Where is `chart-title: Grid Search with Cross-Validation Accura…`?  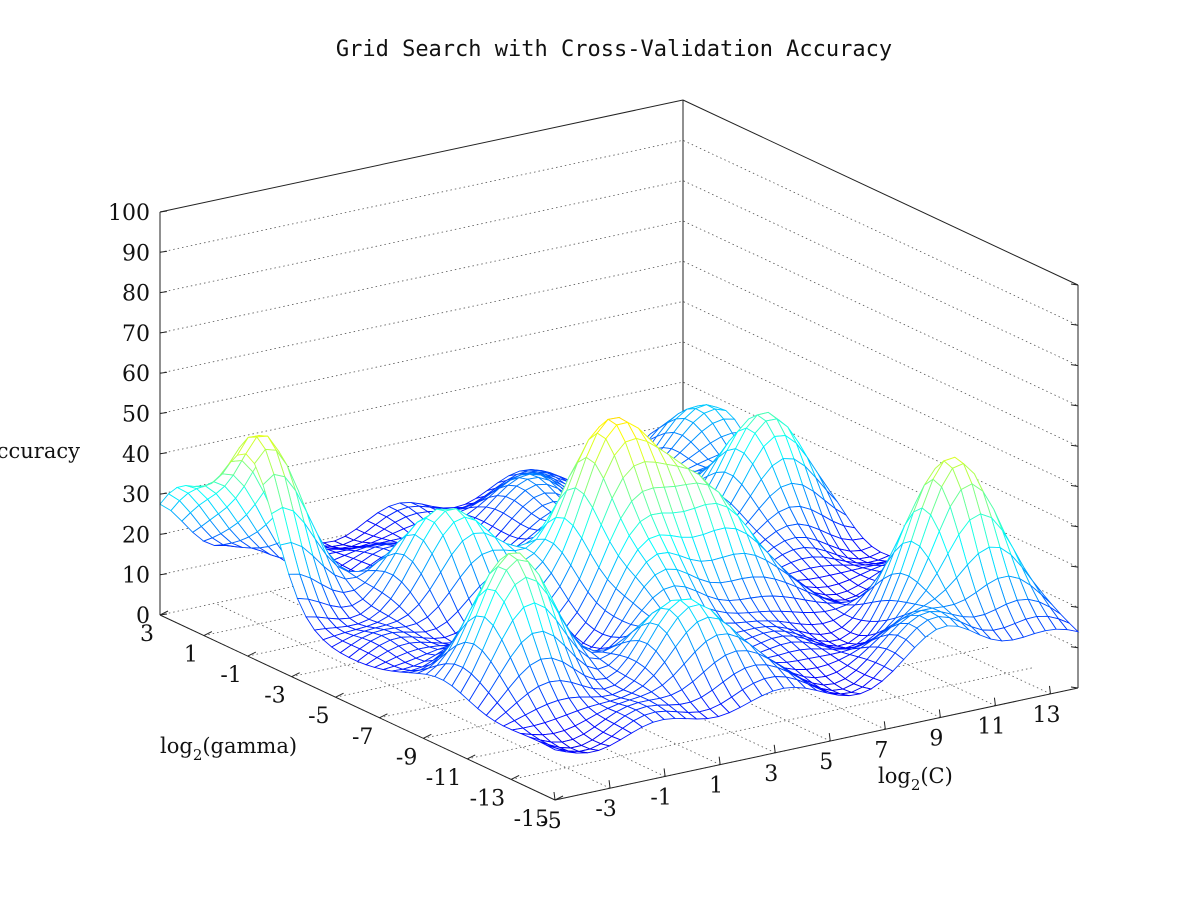 chart-title: Grid Search with Cross-Validation Accura… is located at coordinates (614, 49).